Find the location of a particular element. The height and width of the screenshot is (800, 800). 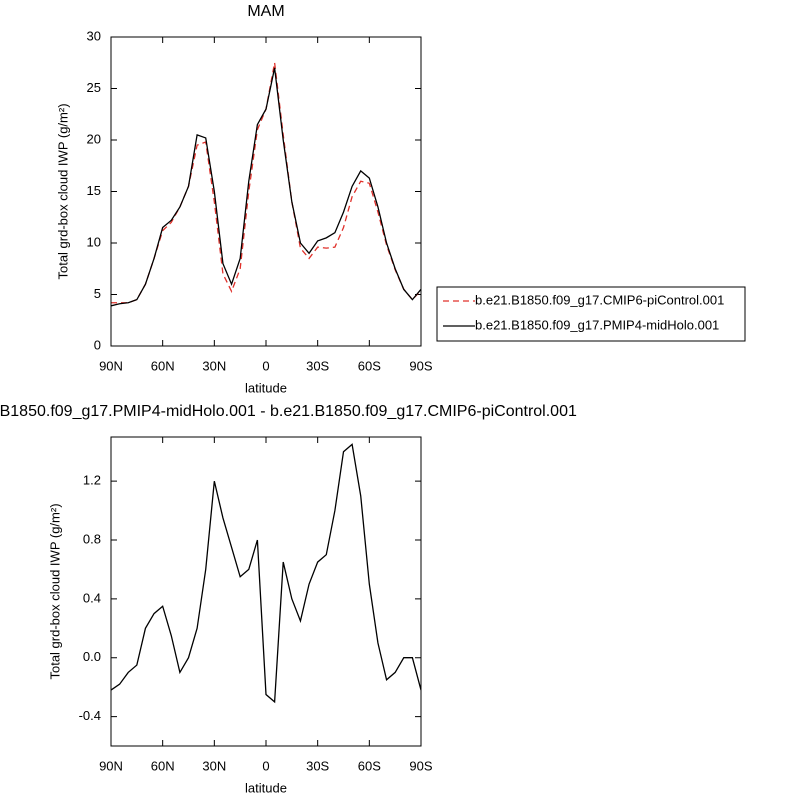

chart-title: MAM is located at coordinates (265, 11).